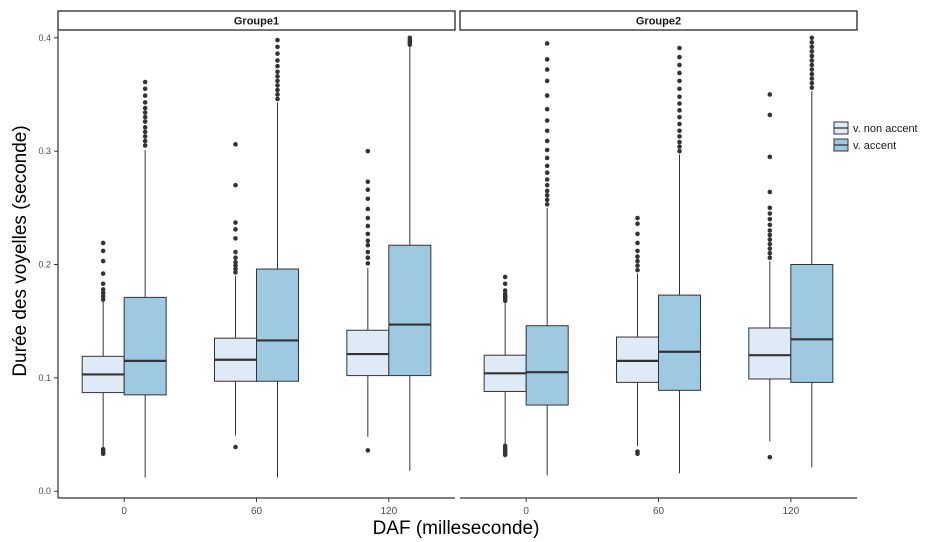  I want to click on legend: v. non accent v. accent, so click(875, 136).